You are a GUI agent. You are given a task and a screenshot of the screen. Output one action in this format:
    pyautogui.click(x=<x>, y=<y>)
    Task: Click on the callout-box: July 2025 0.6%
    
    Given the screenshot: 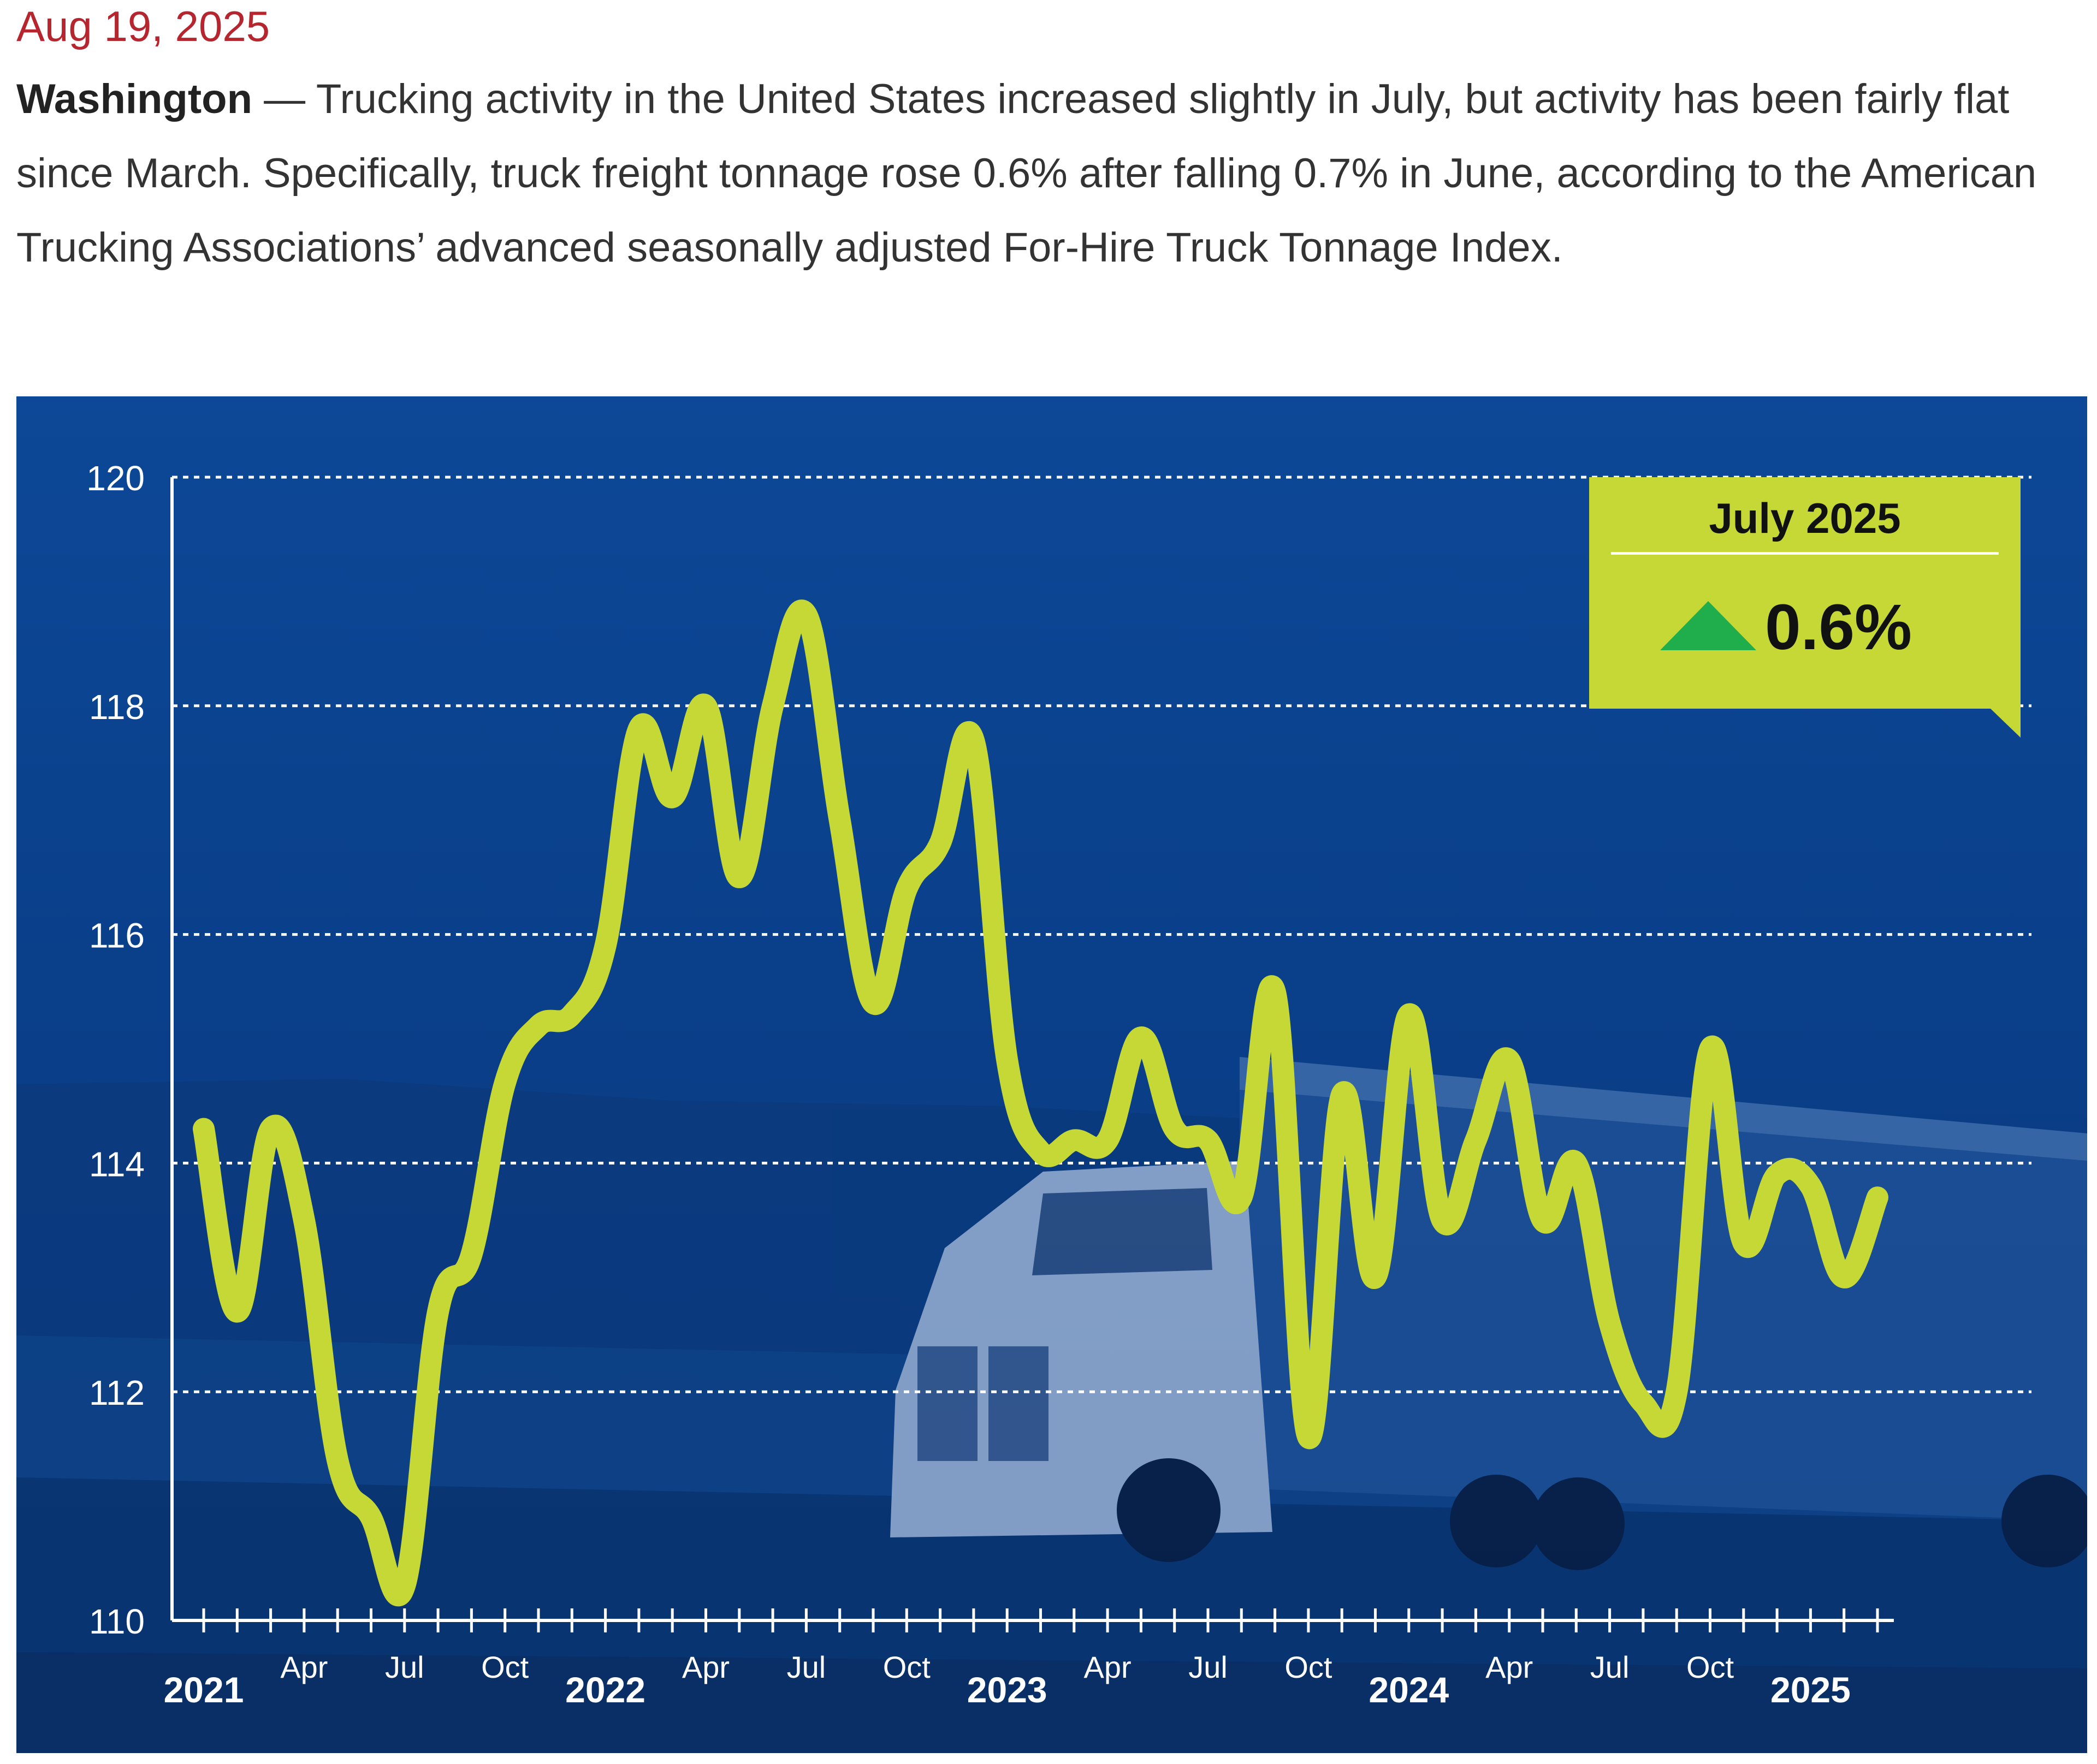 What is the action you would take?
    pyautogui.click(x=1805, y=607)
    